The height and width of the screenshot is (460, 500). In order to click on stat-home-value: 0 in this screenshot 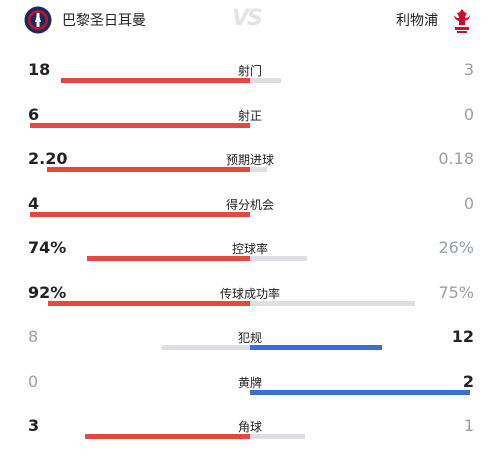, I will do `click(33, 381)`.